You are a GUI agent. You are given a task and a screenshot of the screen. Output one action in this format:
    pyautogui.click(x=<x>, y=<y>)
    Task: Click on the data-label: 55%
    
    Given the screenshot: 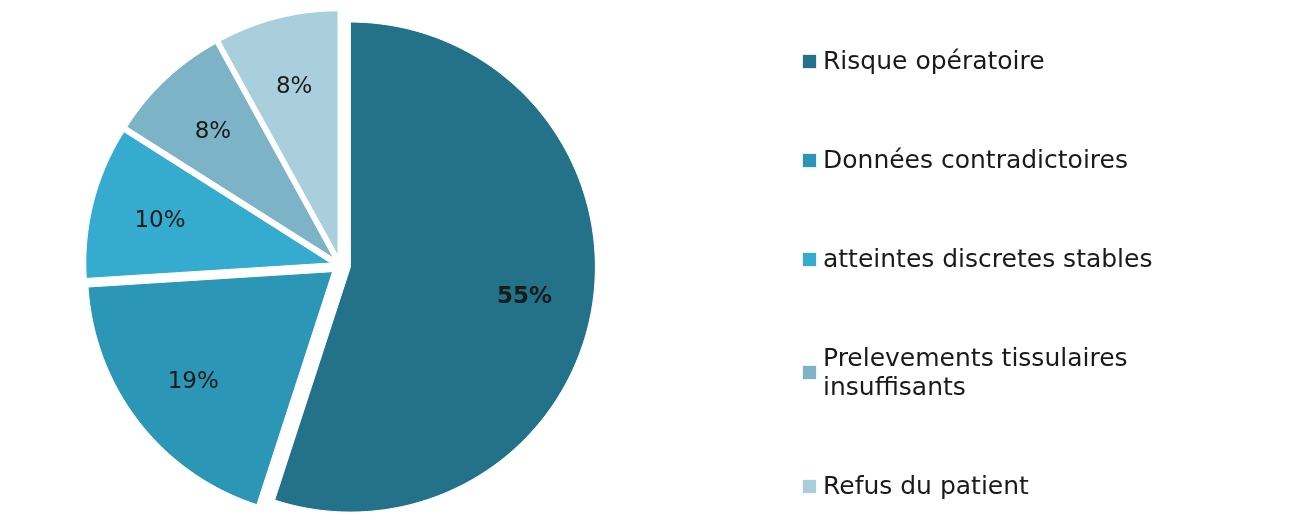 What is the action you would take?
    pyautogui.click(x=525, y=294)
    